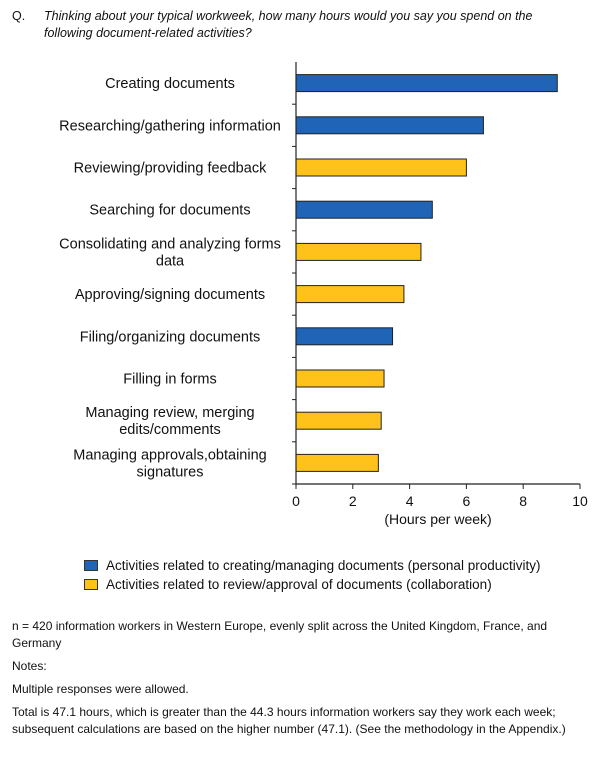 This screenshot has height=758, width=600. I want to click on category-label: Filing/organizing documents, so click(170, 337).